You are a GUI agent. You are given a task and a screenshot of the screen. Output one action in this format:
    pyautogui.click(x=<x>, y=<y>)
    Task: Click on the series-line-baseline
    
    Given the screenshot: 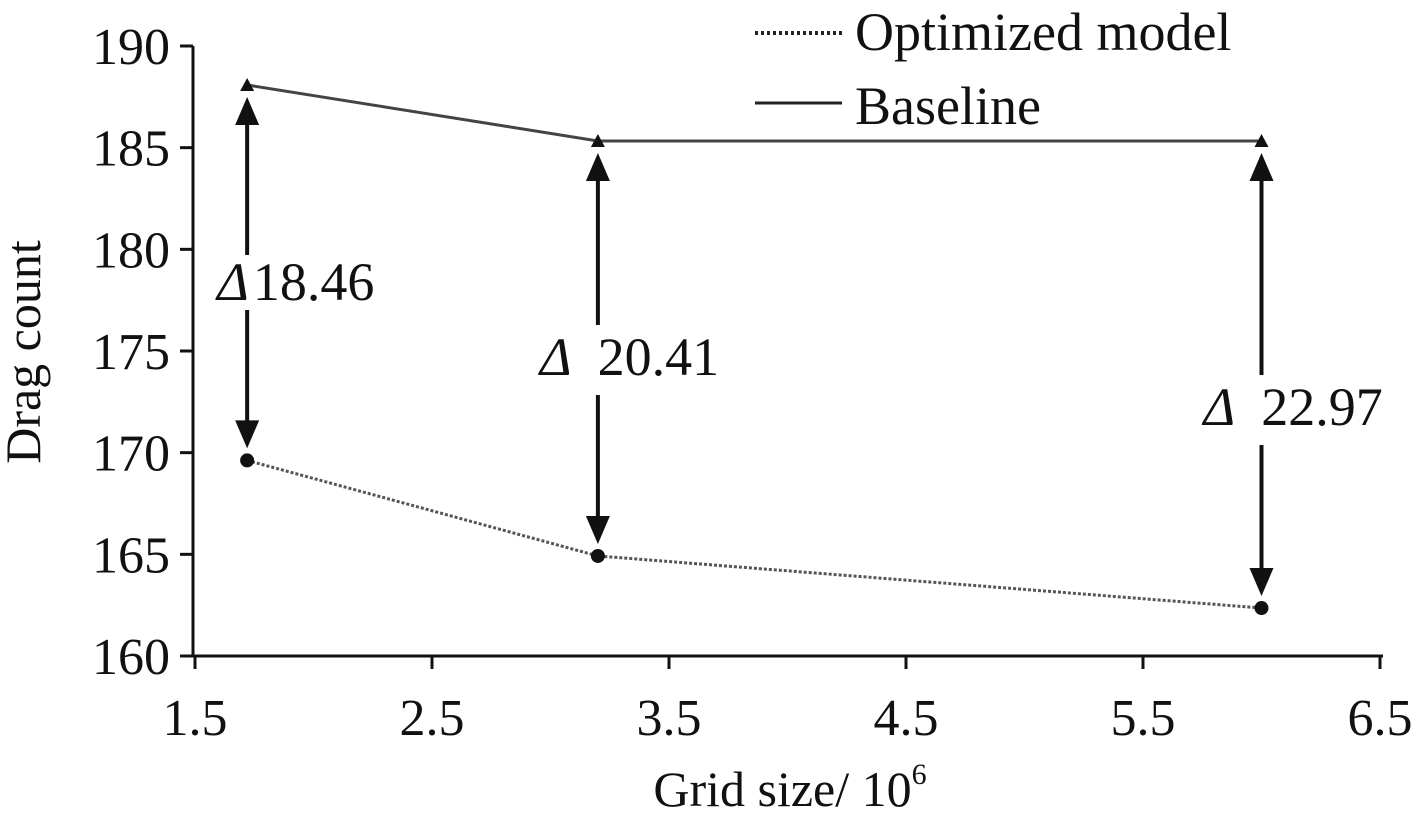 What is the action you would take?
    pyautogui.click(x=754, y=113)
    